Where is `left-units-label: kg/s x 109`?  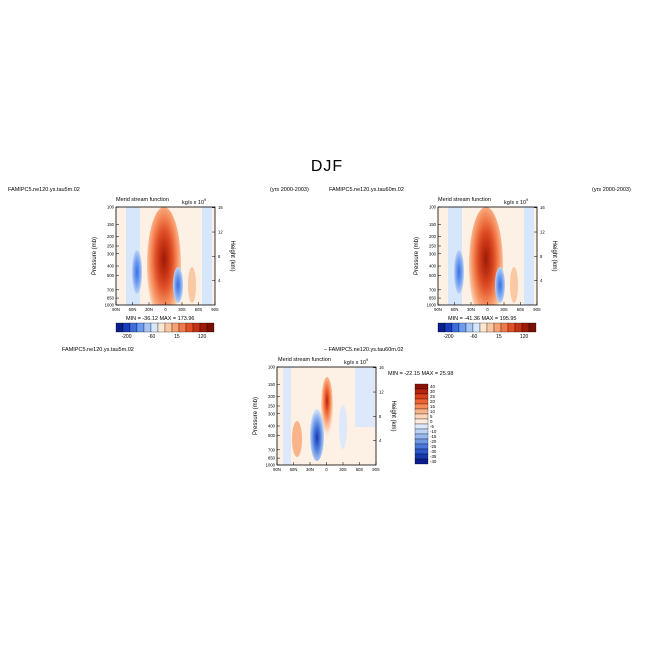 left-units-label: kg/s x 109 is located at coordinates (194, 201).